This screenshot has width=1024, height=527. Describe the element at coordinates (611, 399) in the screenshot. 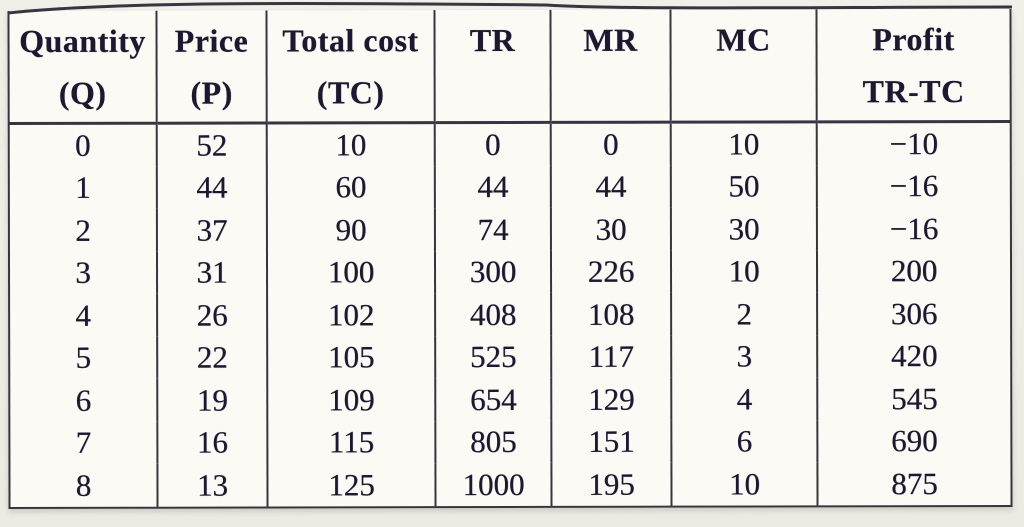

I see `cell-mr: 129` at that location.